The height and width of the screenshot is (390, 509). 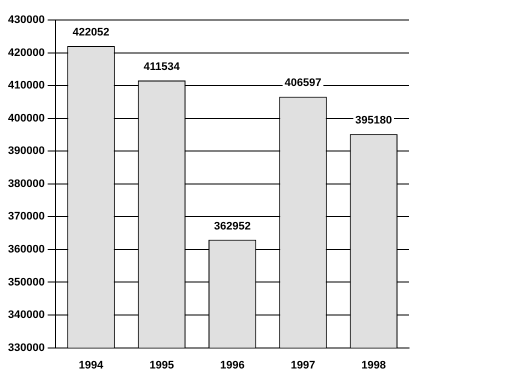 I want to click on y-tick-label: 430000, so click(x=26, y=20).